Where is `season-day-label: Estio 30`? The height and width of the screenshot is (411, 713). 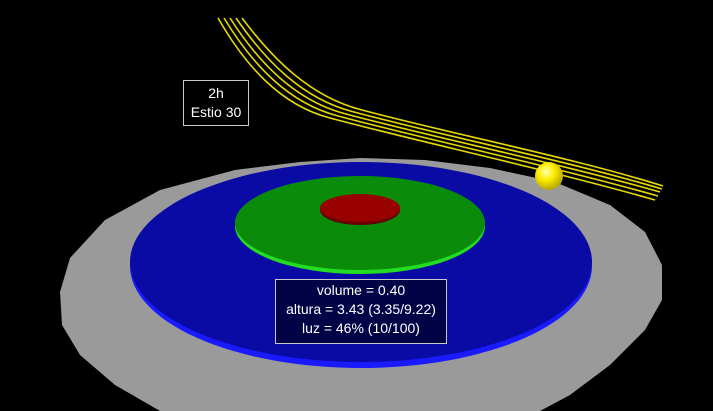 season-day-label: Estio 30 is located at coordinates (216, 112).